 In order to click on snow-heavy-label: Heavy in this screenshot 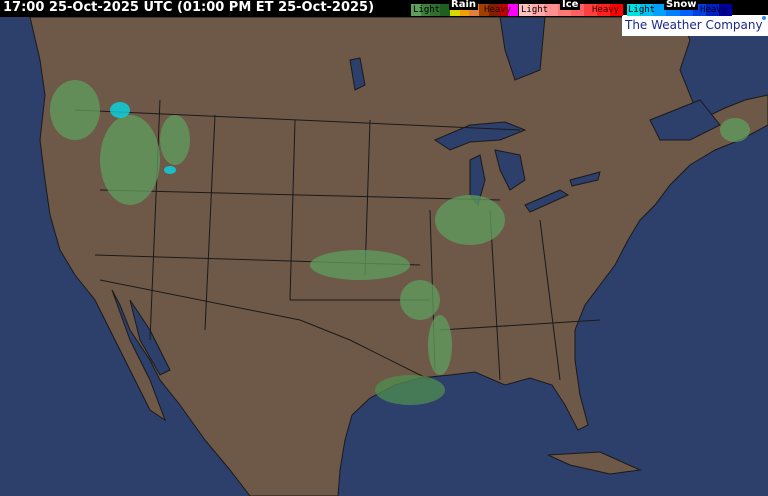, I will do `click(714, 10)`.